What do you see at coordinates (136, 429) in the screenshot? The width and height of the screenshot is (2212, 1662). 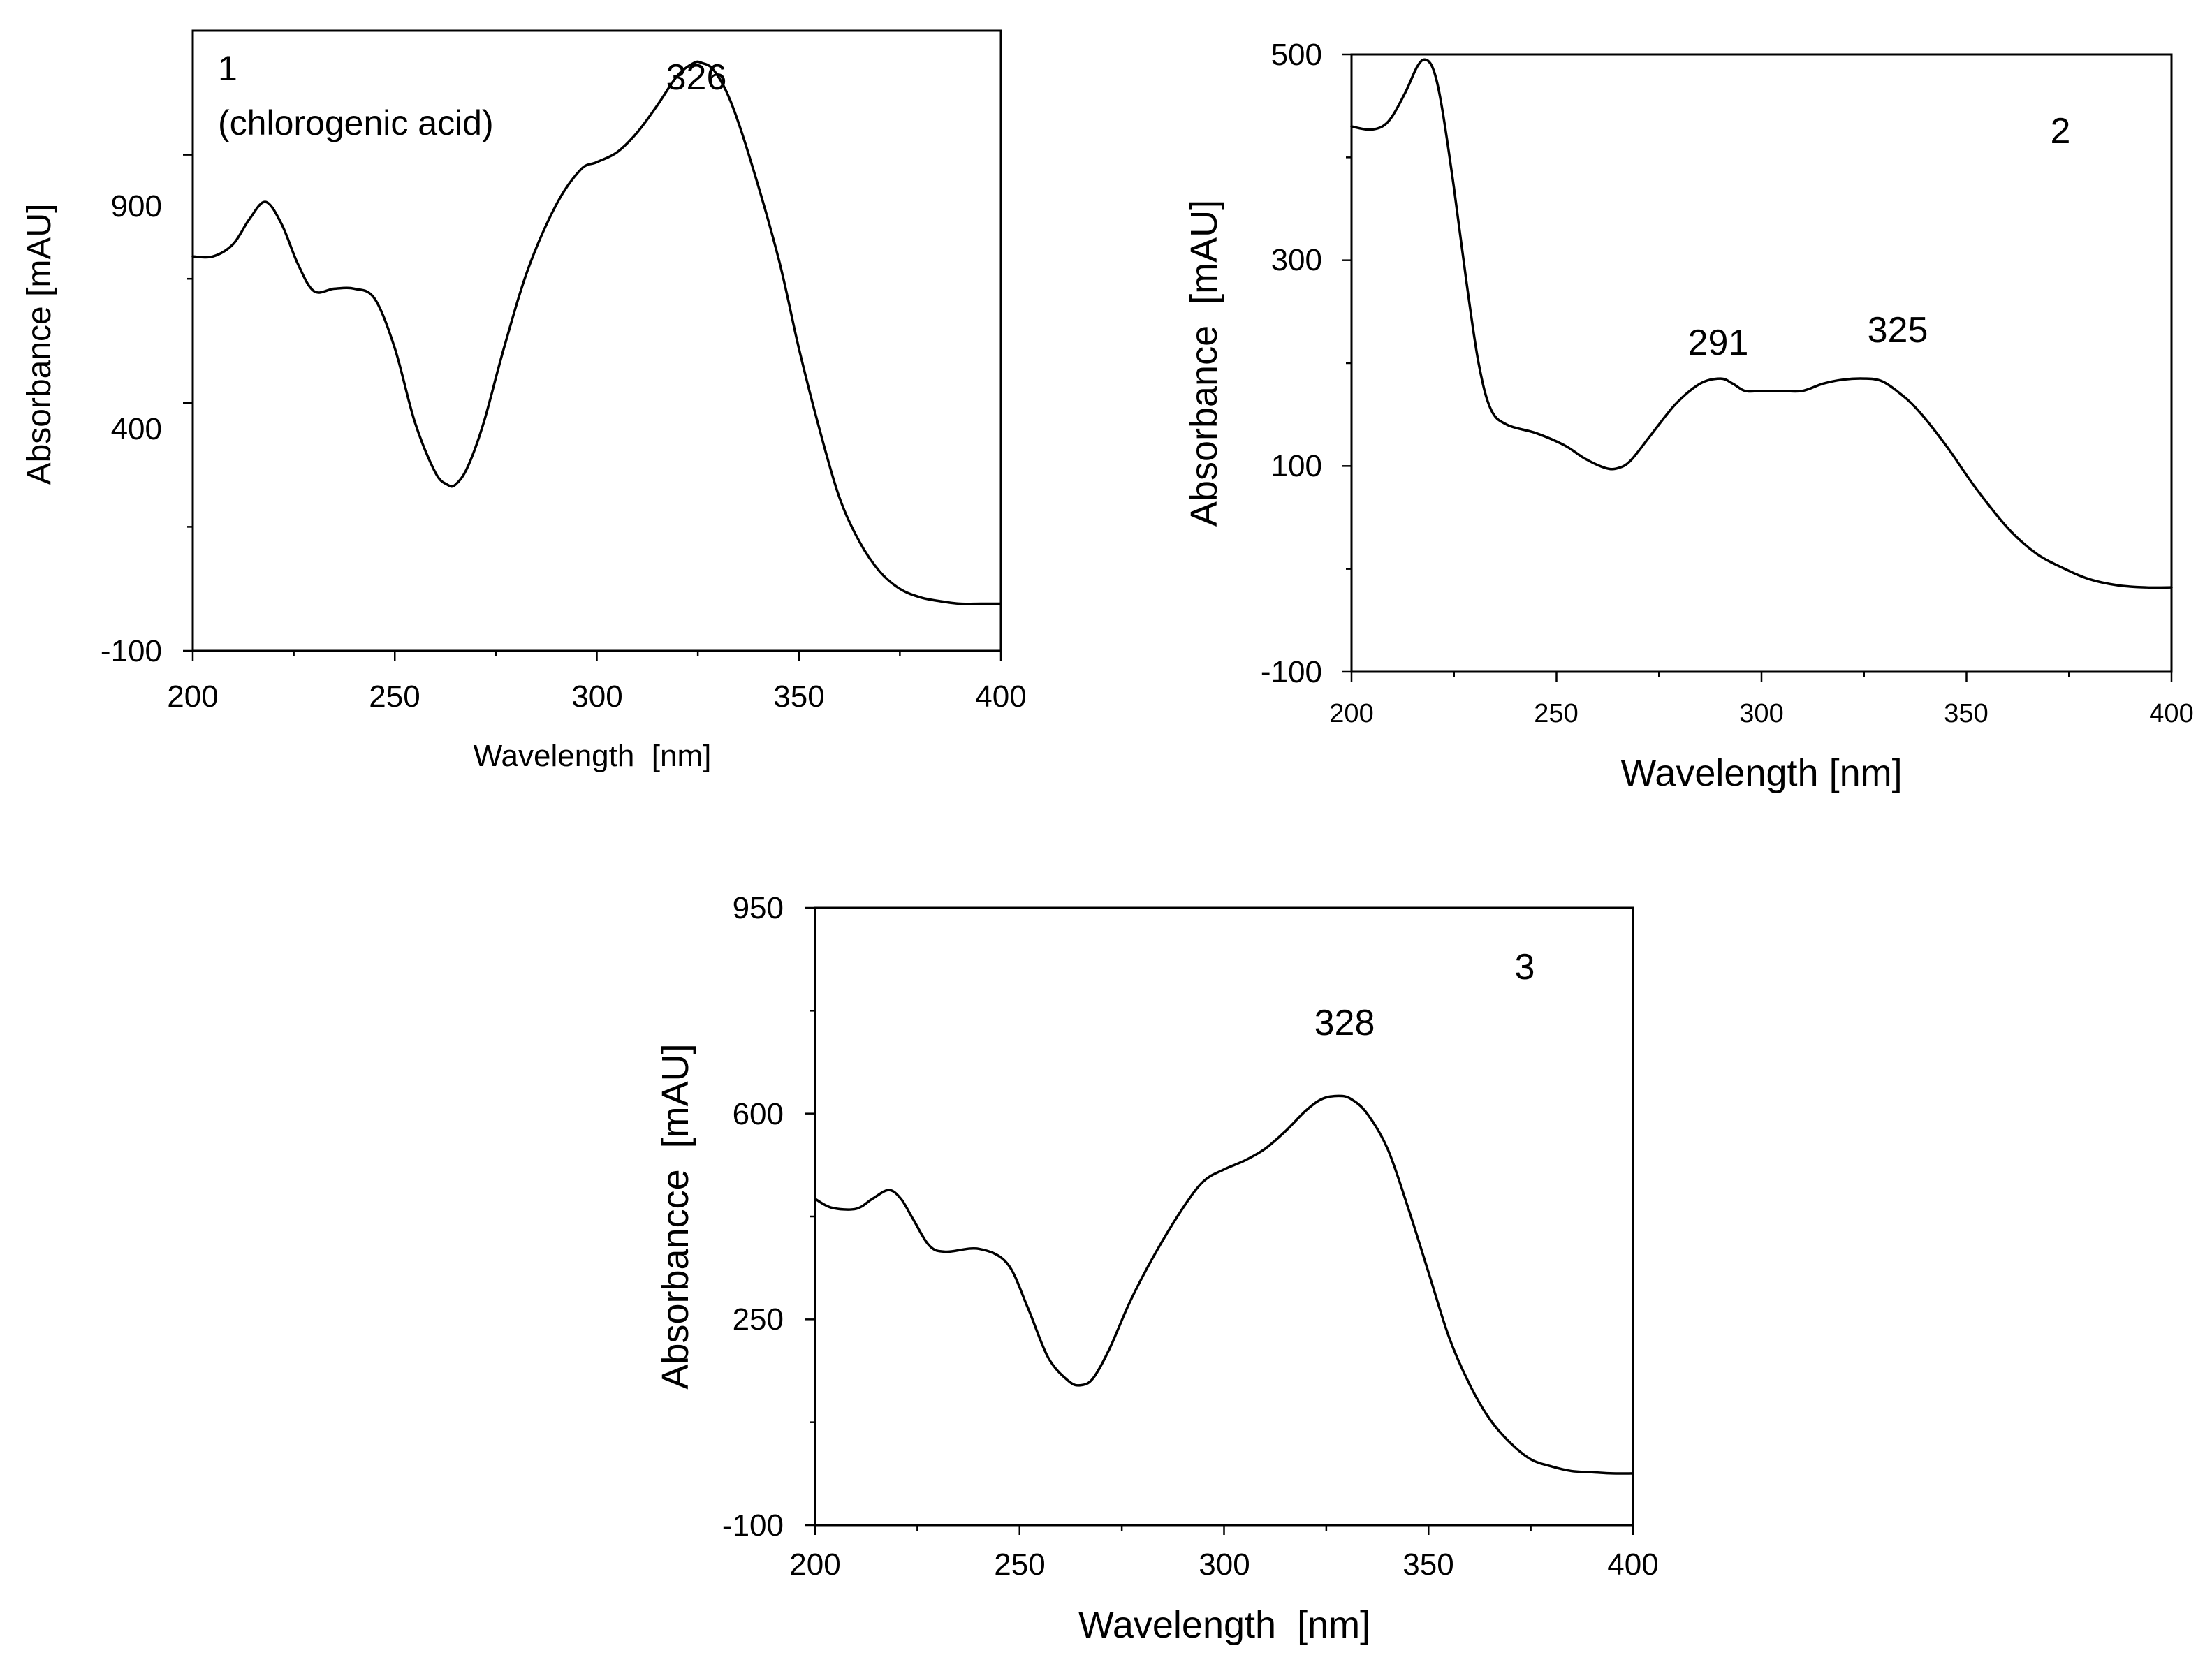 I see `y-tick-label: 400` at bounding box center [136, 429].